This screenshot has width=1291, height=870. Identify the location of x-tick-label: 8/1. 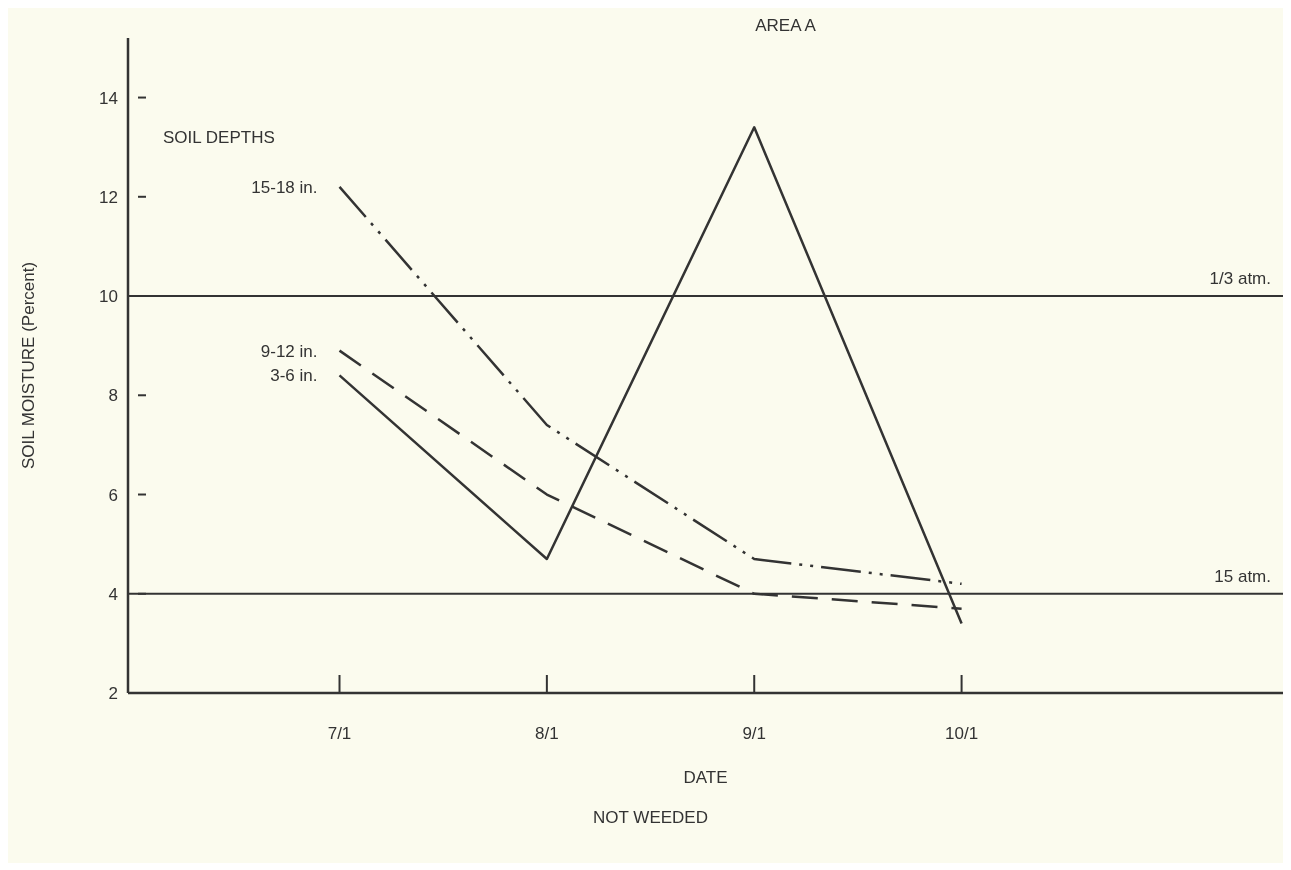
(547, 734).